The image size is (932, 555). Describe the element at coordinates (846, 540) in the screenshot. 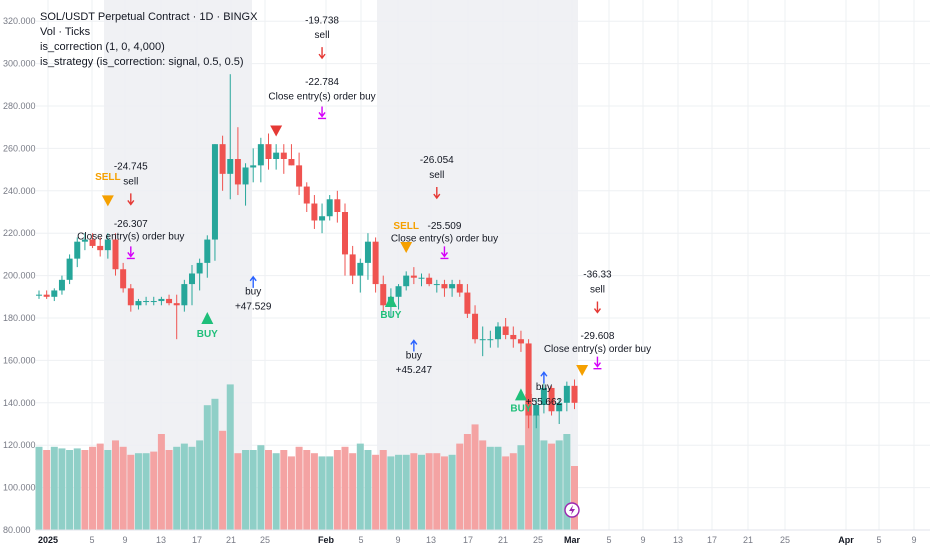

I see `x-axis-tick-label: Apr` at that location.